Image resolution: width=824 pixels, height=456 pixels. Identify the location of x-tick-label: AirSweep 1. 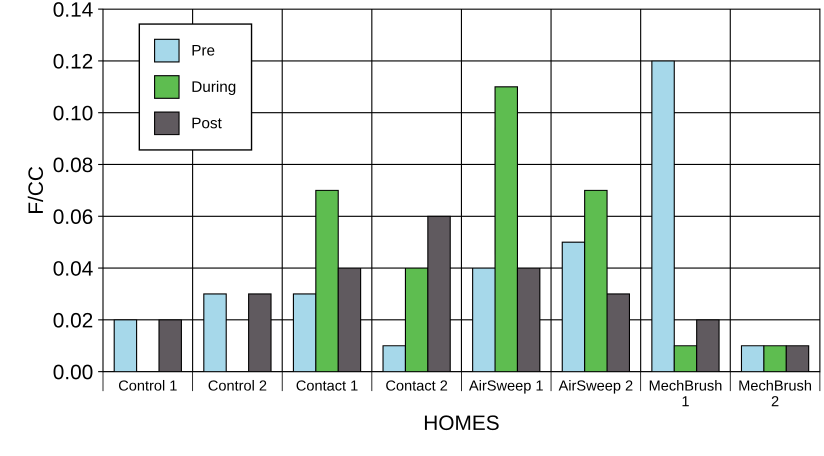
(505, 387).